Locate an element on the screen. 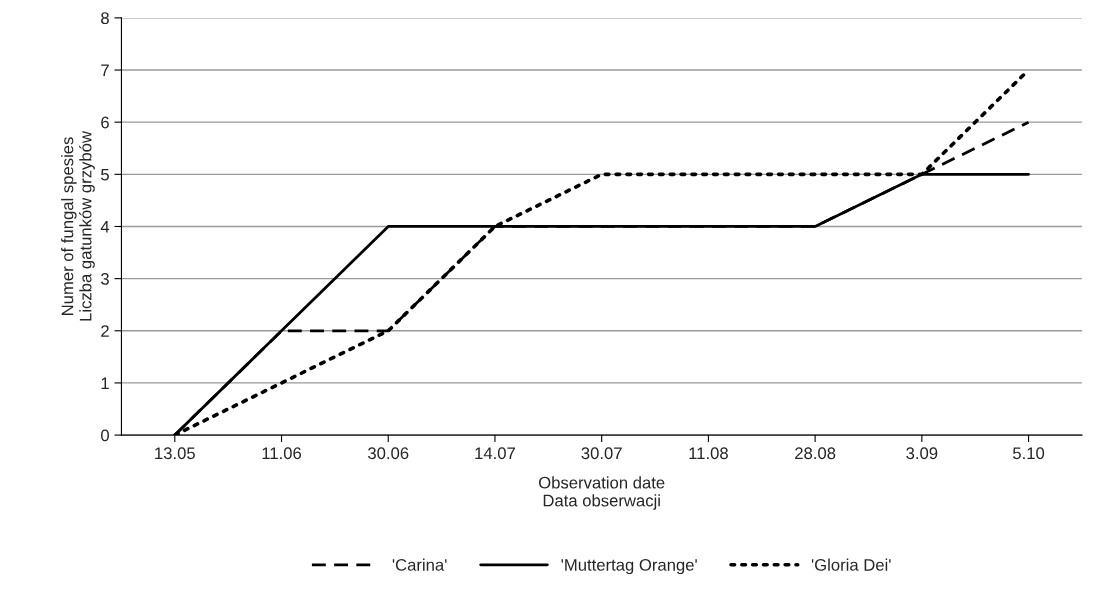 The width and height of the screenshot is (1104, 596). y-tick-label: 5 is located at coordinates (105, 174).